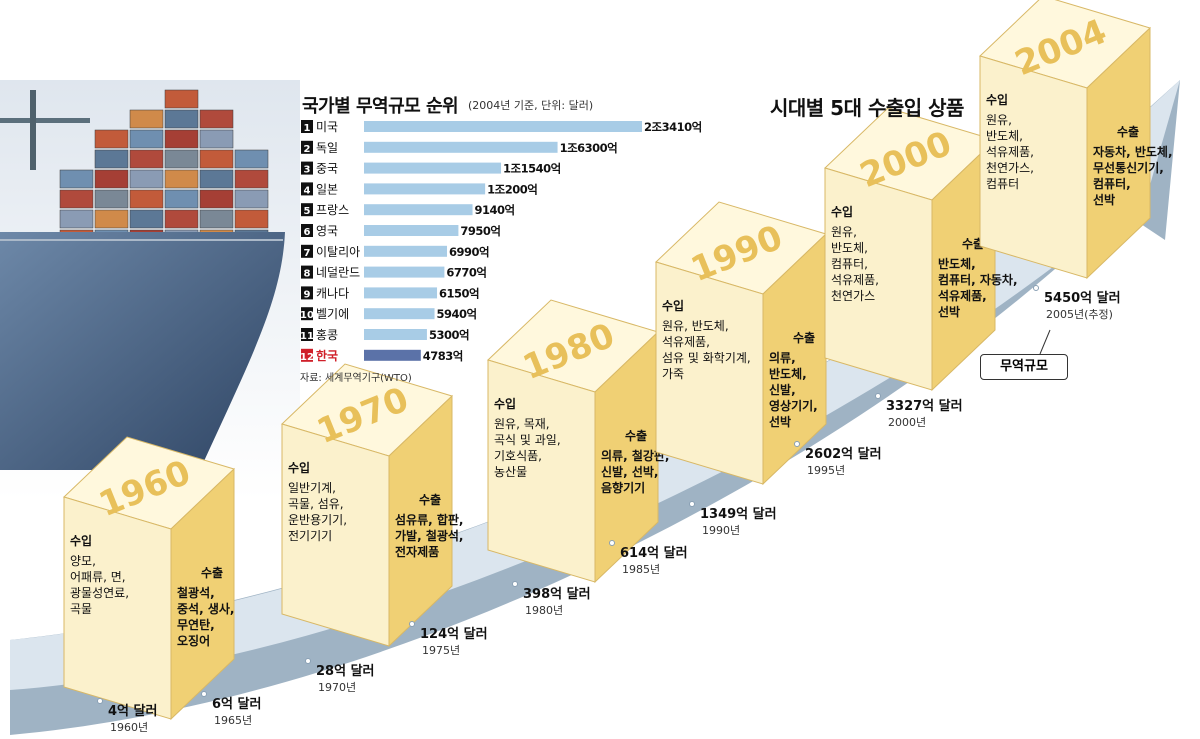 Image resolution: width=1200 pixels, height=739 pixels. What do you see at coordinates (193, 640) in the screenshot?
I see `export-item-1960-3: 오징어` at bounding box center [193, 640].